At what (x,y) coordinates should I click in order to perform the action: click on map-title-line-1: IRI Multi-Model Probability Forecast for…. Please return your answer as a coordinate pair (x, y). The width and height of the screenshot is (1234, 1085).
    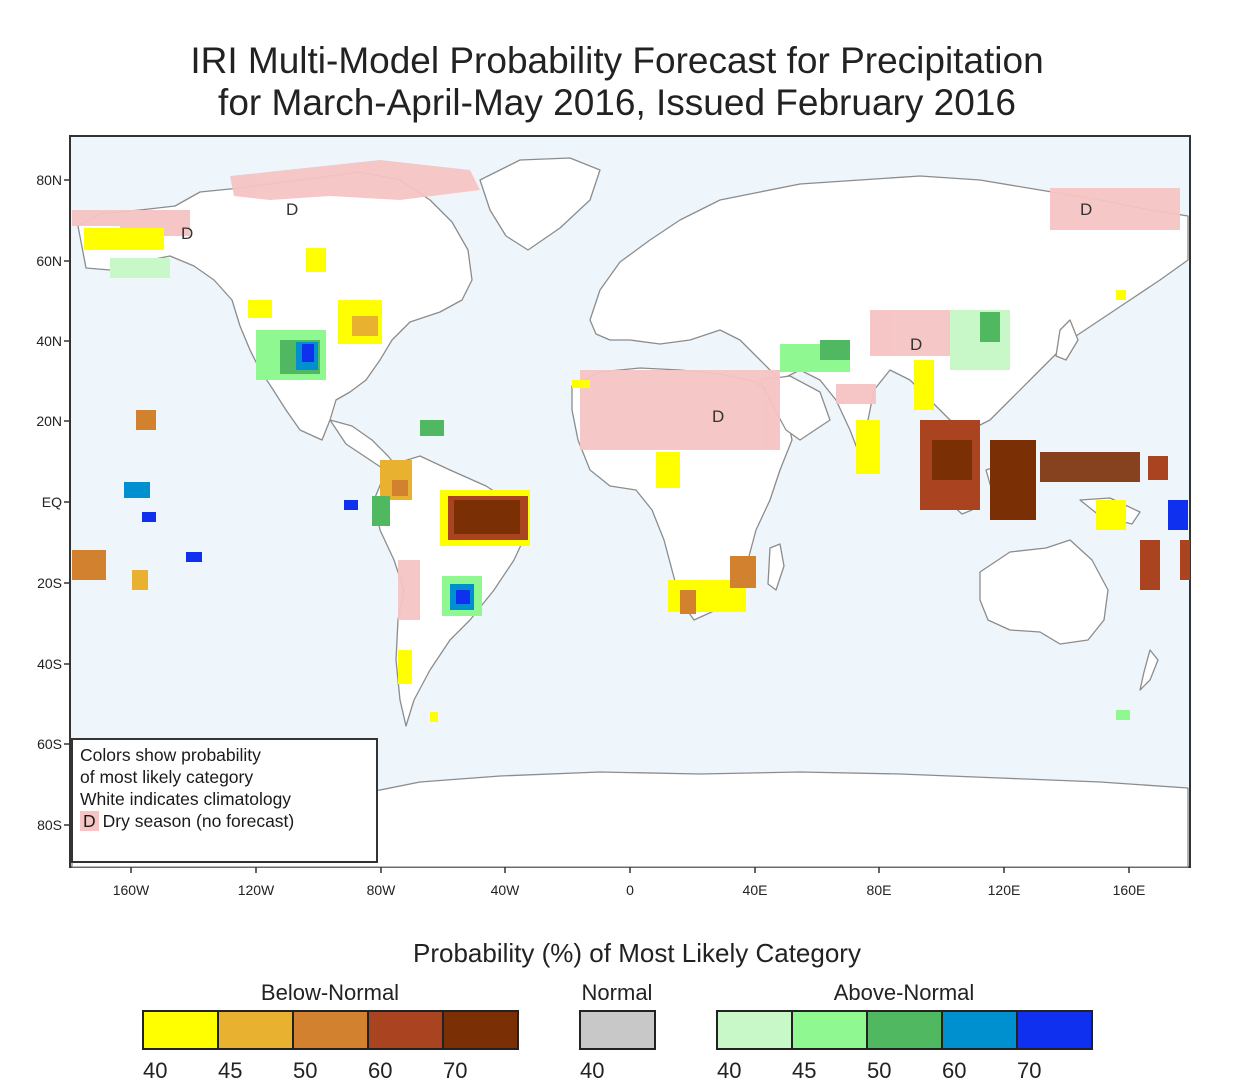
    Looking at the image, I should click on (617, 60).